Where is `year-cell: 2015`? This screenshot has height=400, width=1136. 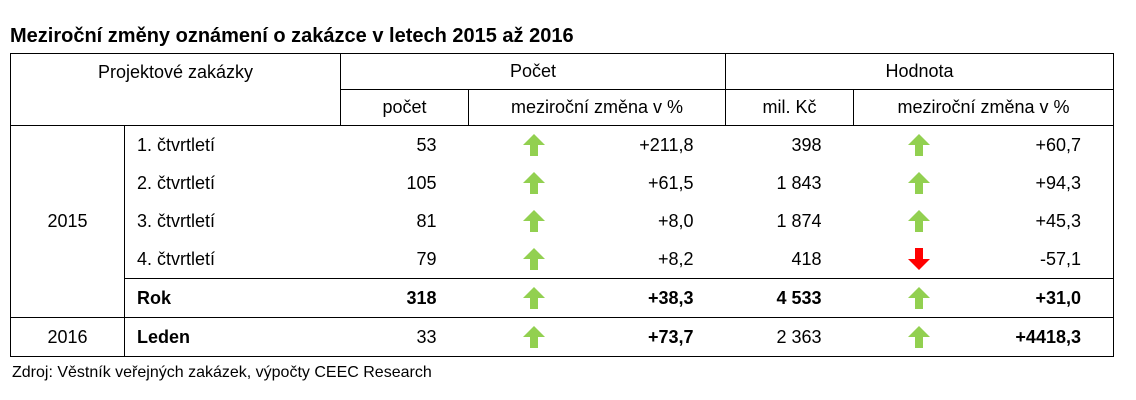 year-cell: 2015 is located at coordinates (67, 221).